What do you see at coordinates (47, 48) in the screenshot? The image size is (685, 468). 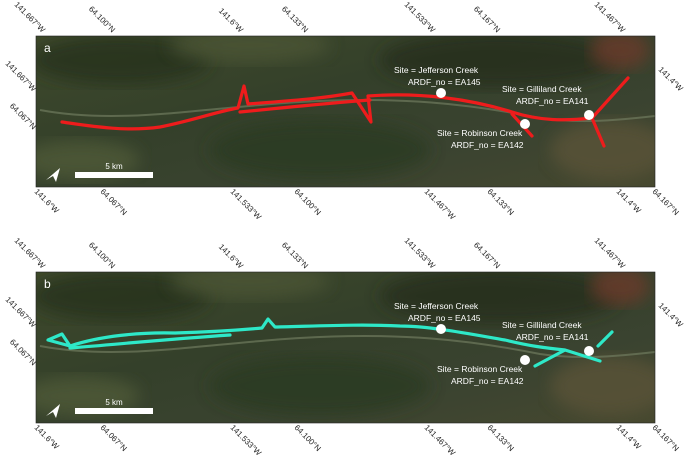 I see `panel-label: a` at bounding box center [47, 48].